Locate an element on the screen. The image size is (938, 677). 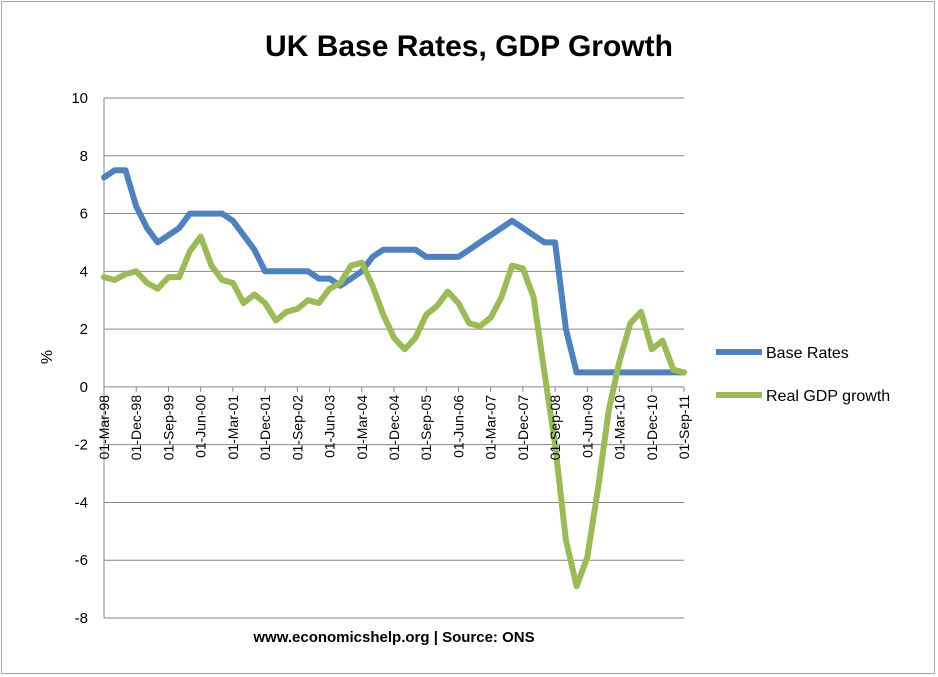
x-tick-label: 01-Sep-08 is located at coordinates (555, 428).